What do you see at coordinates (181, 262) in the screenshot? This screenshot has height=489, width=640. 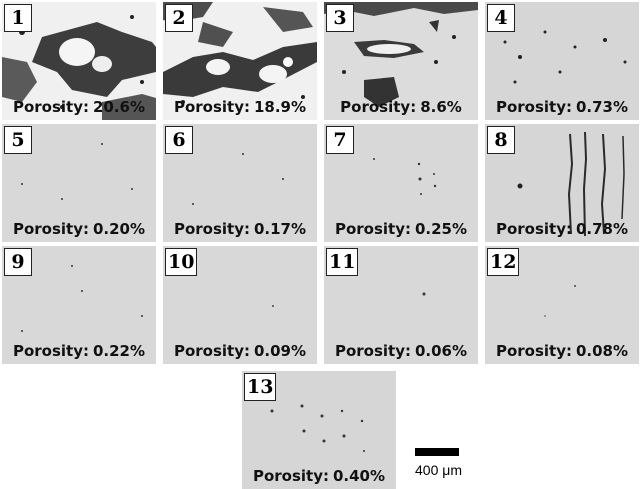 I see `panel-number: 10` at bounding box center [181, 262].